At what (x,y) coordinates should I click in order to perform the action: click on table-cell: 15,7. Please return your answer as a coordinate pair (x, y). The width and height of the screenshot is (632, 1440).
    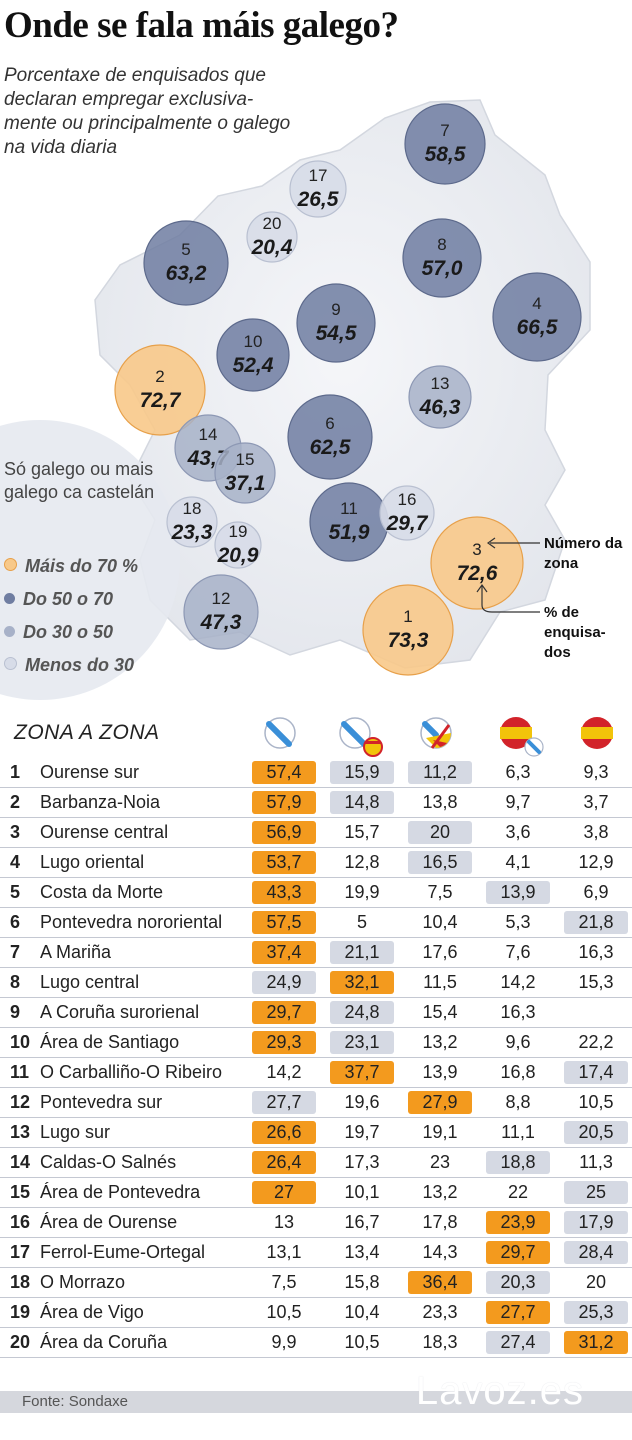
    Looking at the image, I should click on (362, 832).